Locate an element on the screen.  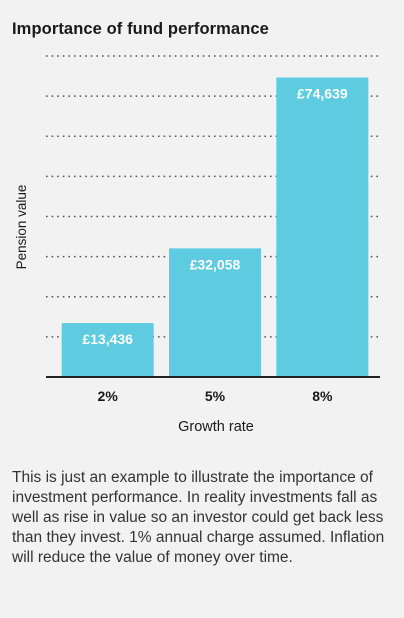
x-tick-label: 5% is located at coordinates (215, 396).